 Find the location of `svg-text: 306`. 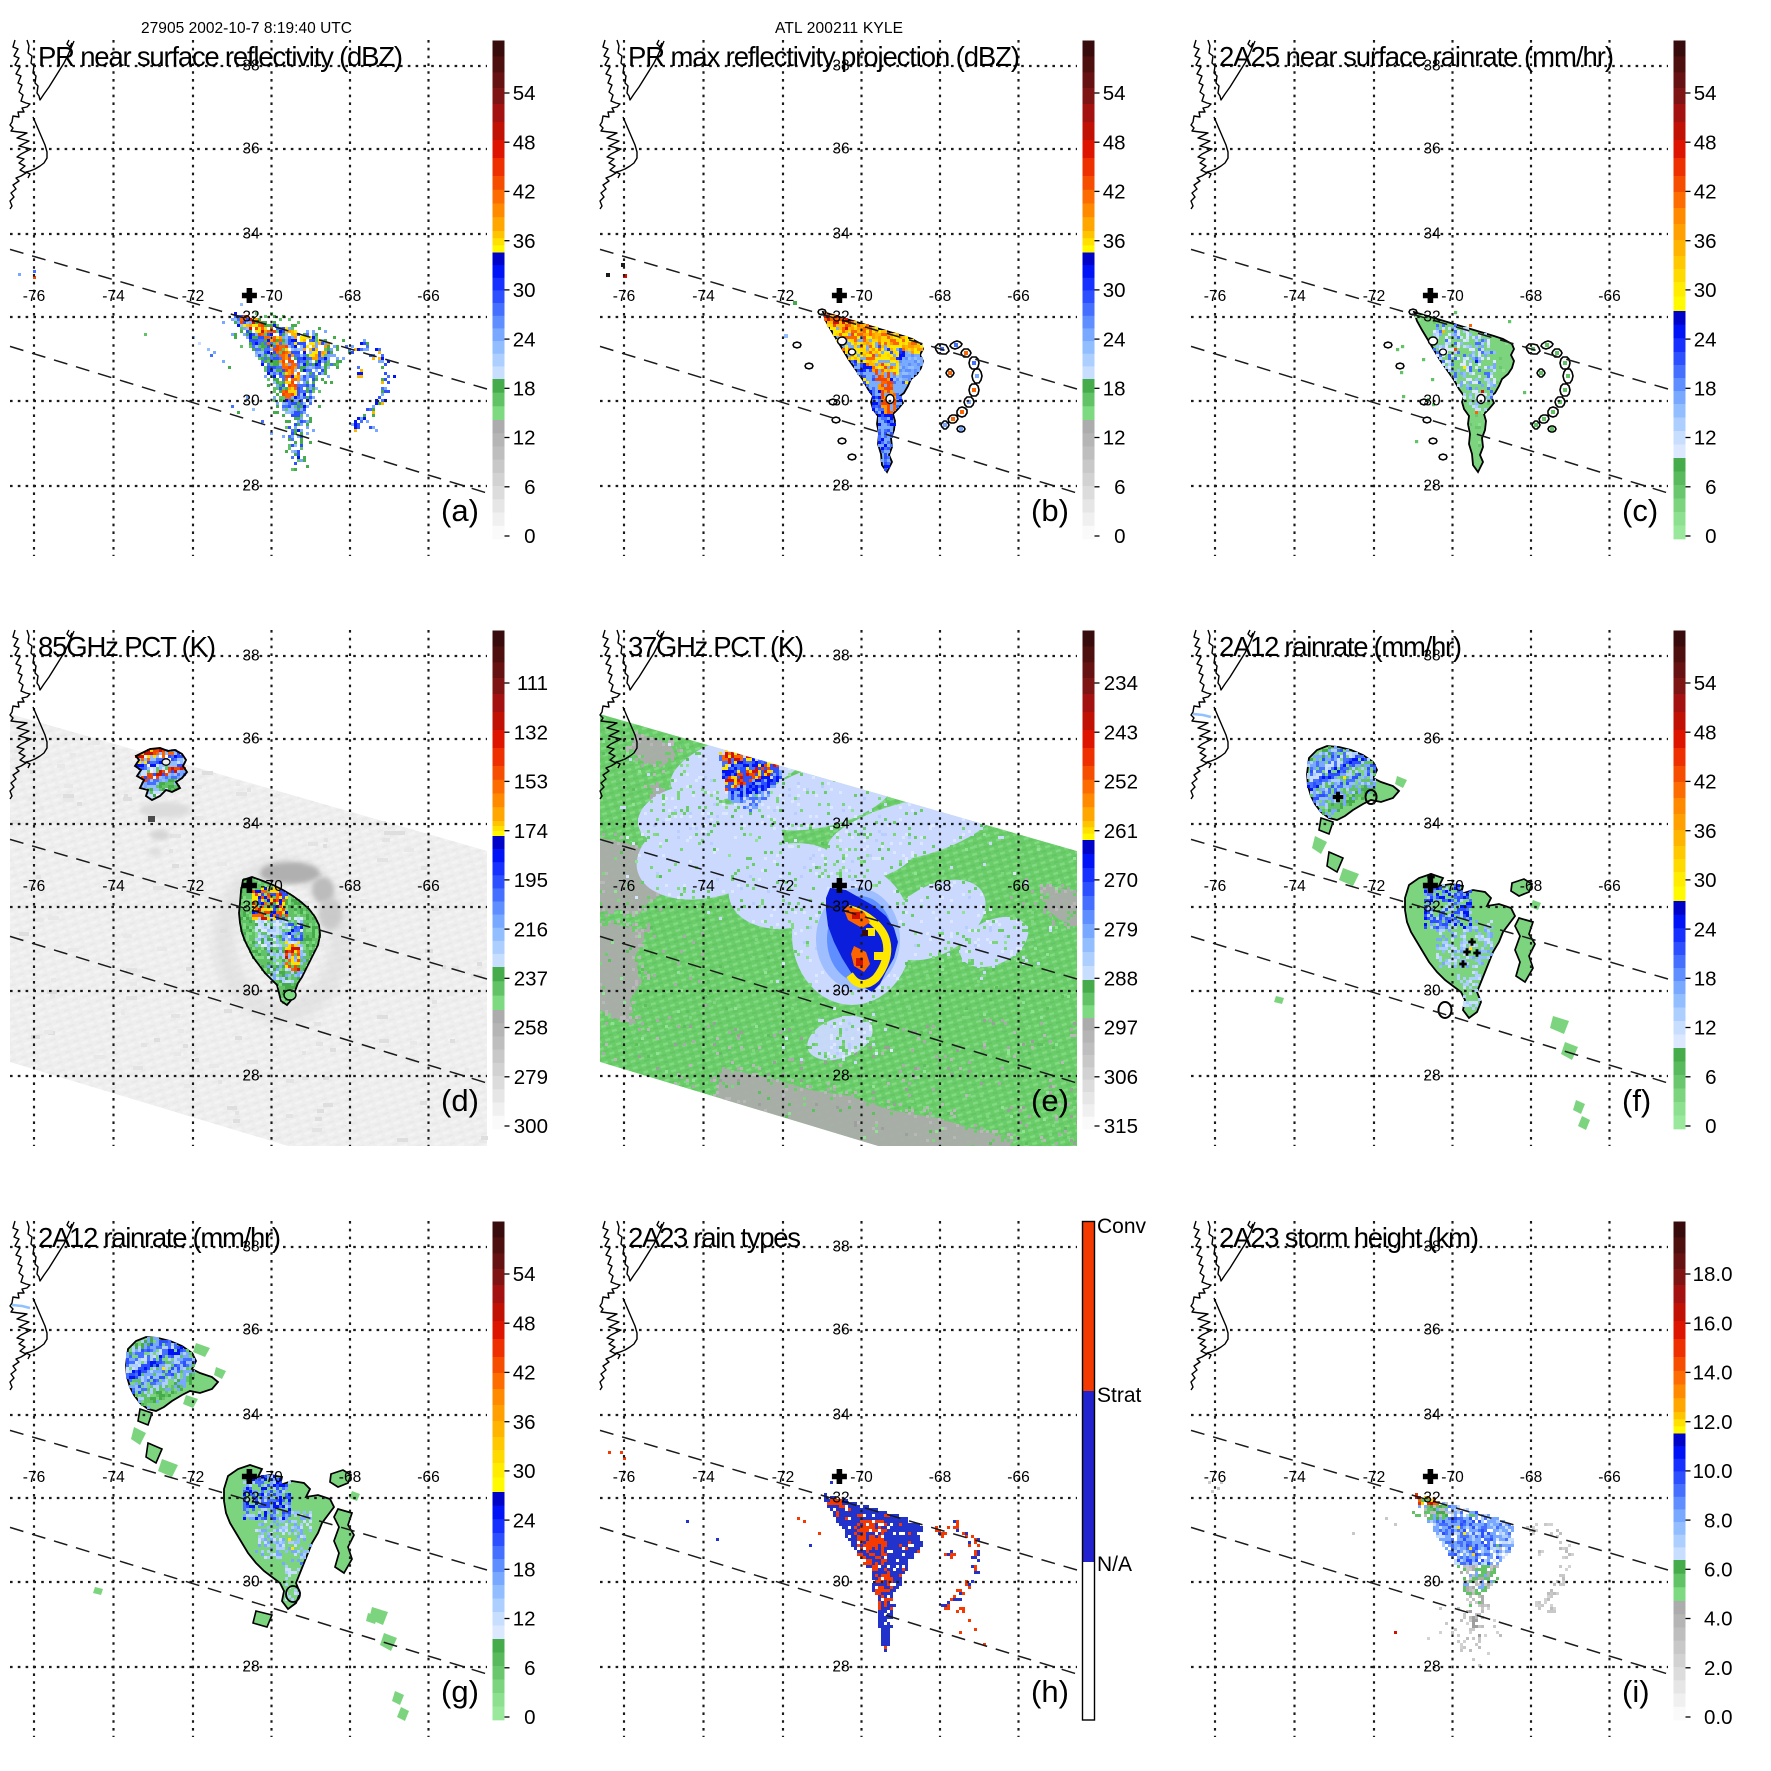

svg-text: 306 is located at coordinates (1121, 1077).